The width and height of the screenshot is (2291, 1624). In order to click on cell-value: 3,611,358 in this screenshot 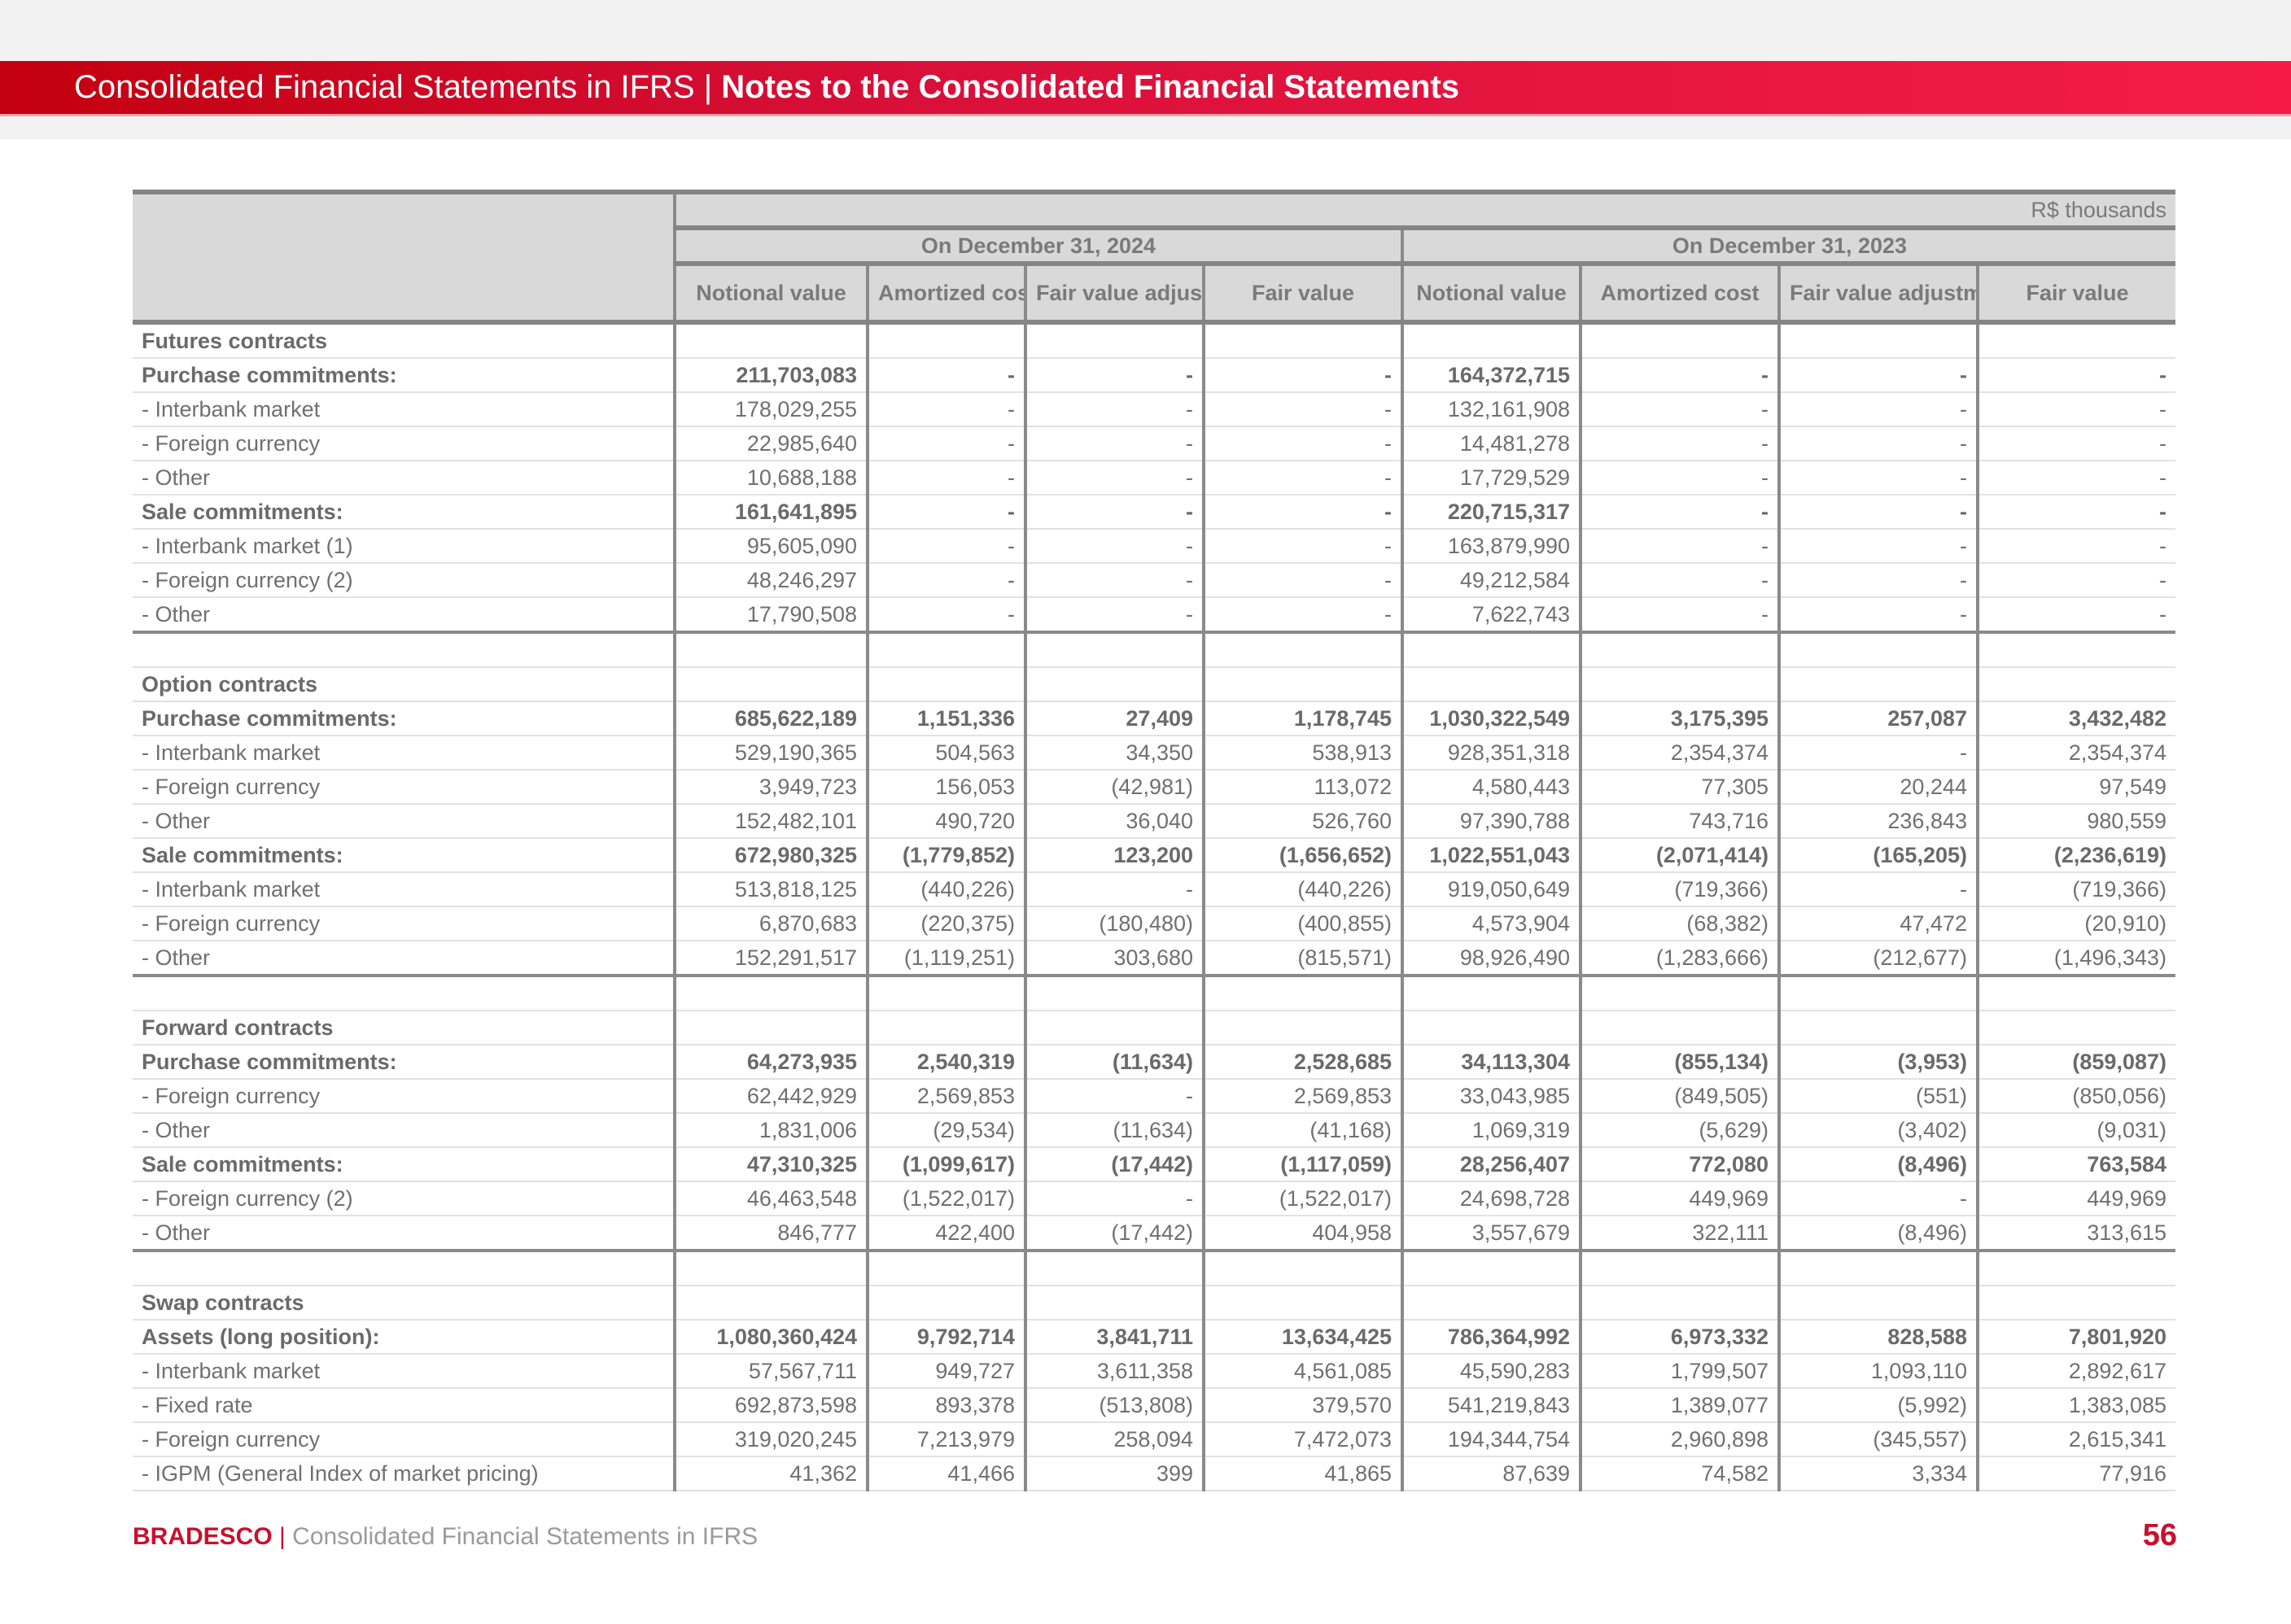, I will do `click(1114, 1371)`.